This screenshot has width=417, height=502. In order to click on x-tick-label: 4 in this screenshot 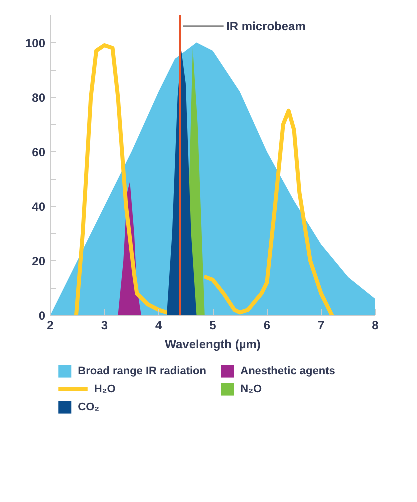, I will do `click(158, 325)`.